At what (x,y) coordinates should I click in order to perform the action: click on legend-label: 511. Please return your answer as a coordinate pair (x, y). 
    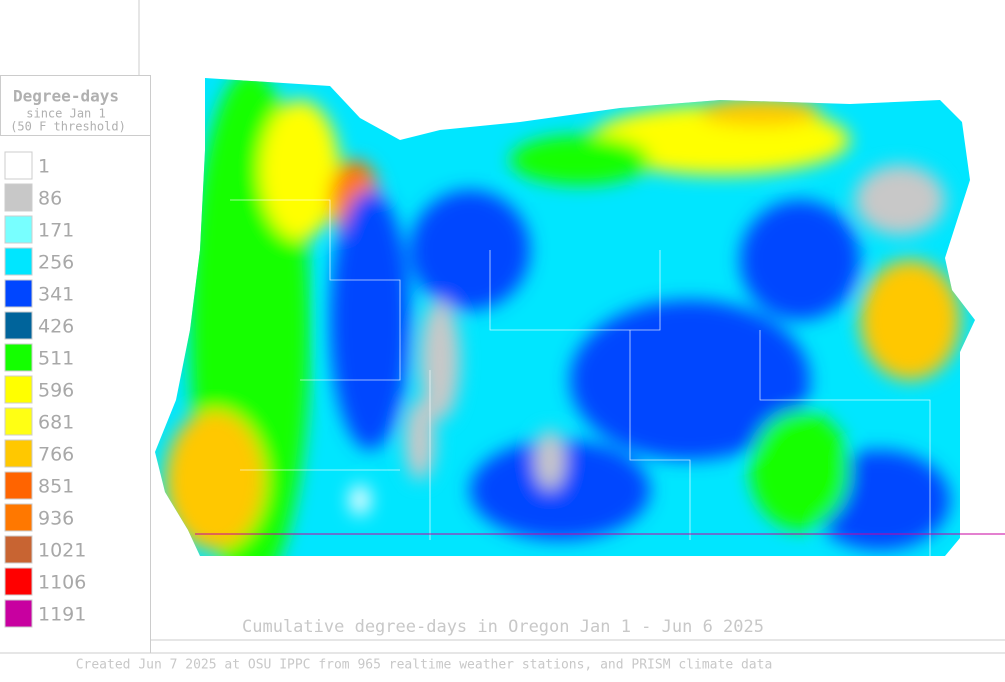
    Looking at the image, I should click on (56, 359).